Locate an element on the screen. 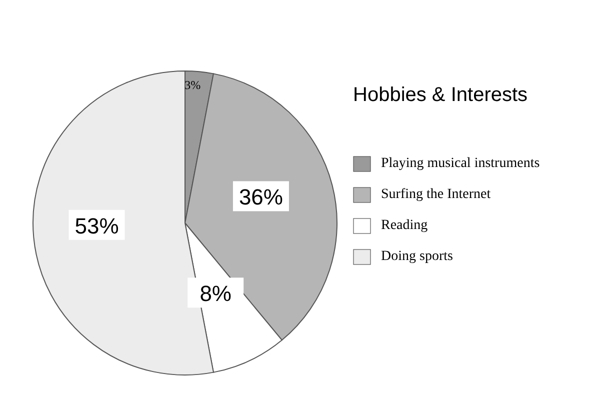  data-label: 53% is located at coordinates (96, 225).